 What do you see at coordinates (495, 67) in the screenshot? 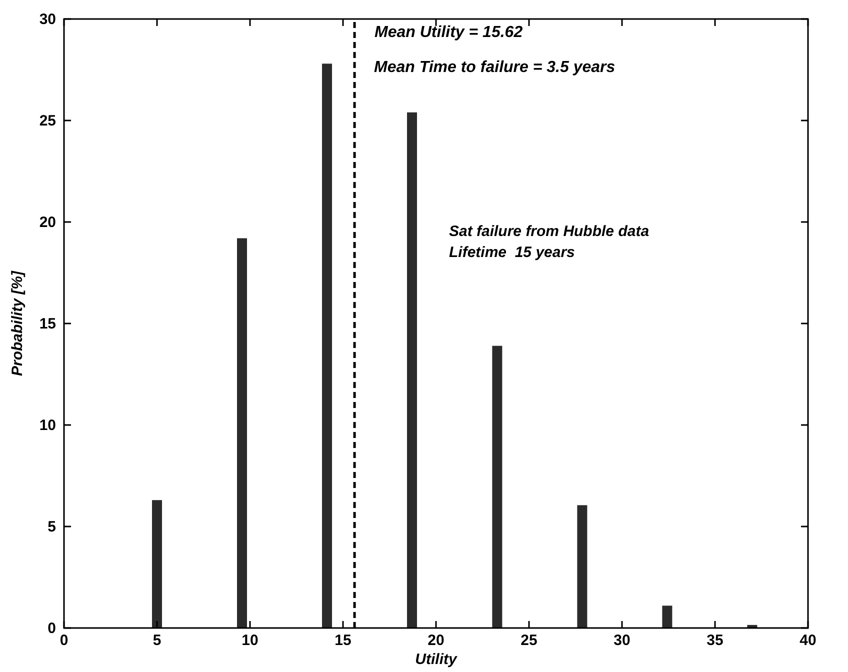
I see `annotation: Mean Time to failure = 3.5 years` at bounding box center [495, 67].